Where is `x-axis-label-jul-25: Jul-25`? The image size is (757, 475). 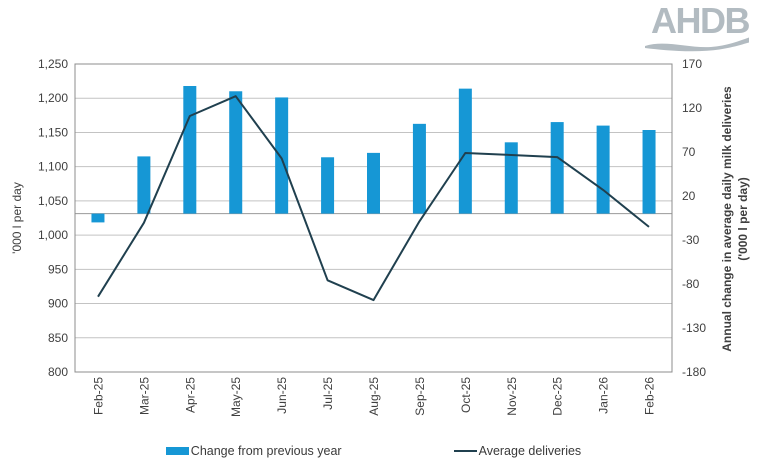
x-axis-label-jul-25: Jul-25 is located at coordinates (328, 393).